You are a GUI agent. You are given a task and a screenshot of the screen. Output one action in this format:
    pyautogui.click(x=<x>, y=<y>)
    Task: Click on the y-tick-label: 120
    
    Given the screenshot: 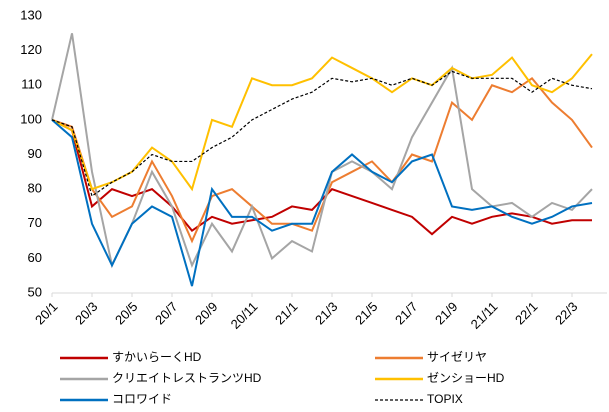 What is the action you would take?
    pyautogui.click(x=31, y=49)
    